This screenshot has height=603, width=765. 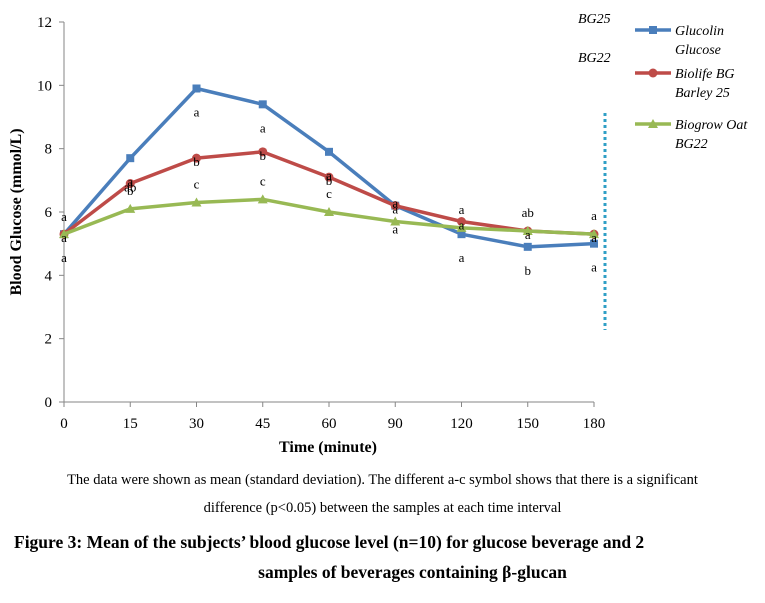 What do you see at coordinates (44, 23) in the screenshot?
I see `y-tick-label: 12` at bounding box center [44, 23].